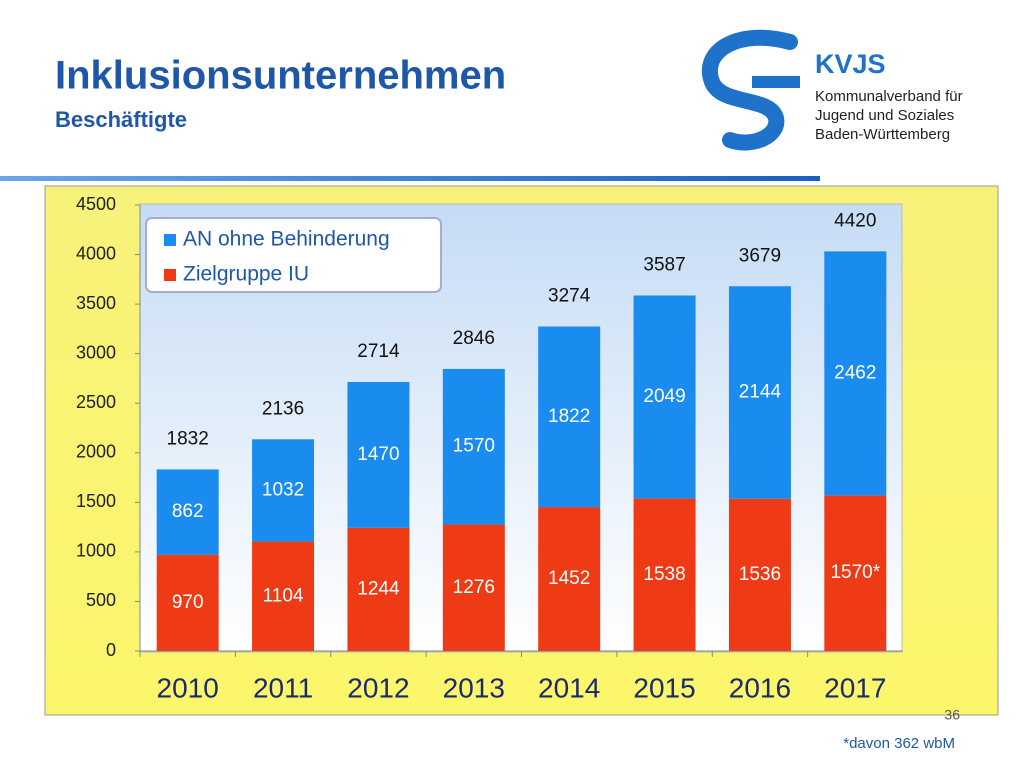 This screenshot has height=768, width=1024. What do you see at coordinates (101, 600) in the screenshot?
I see `y-tick-label: 500` at bounding box center [101, 600].